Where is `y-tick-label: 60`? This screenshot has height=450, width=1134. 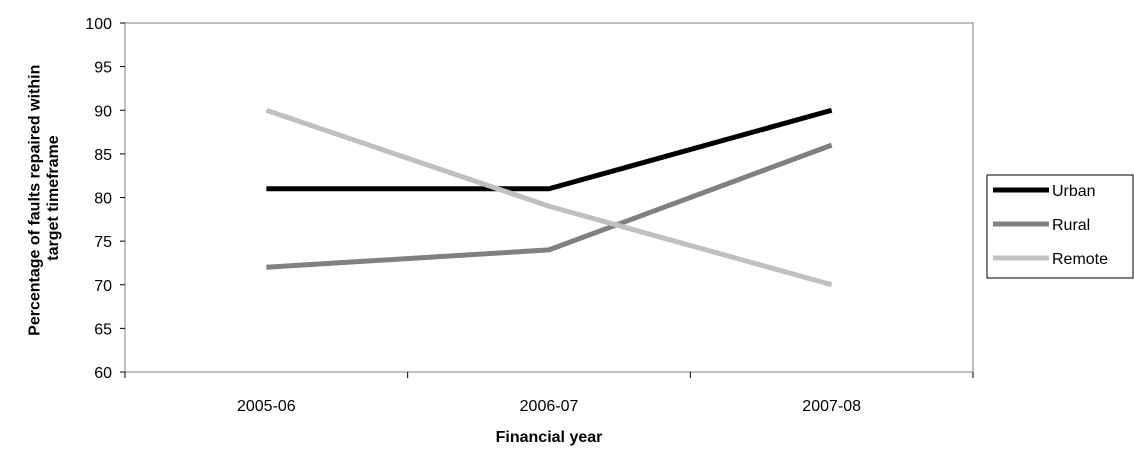 y-tick-label: 60 is located at coordinates (103, 373).